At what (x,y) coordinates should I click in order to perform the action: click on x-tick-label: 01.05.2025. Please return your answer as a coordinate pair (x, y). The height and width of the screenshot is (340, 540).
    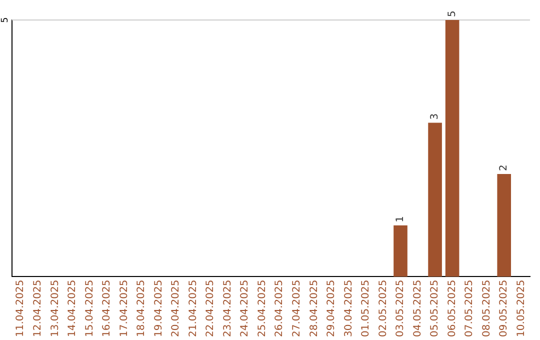
    Looking at the image, I should click on (366, 309).